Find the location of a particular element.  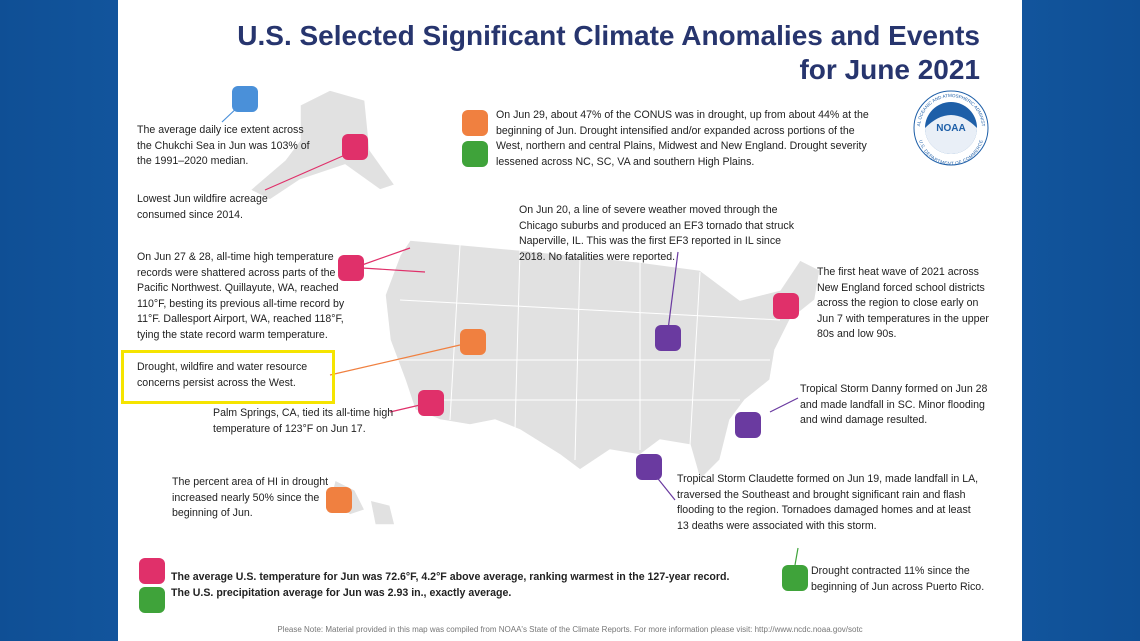

annotation-line: the Chukchi Sea in Jun was 103% of is located at coordinates (223, 145).